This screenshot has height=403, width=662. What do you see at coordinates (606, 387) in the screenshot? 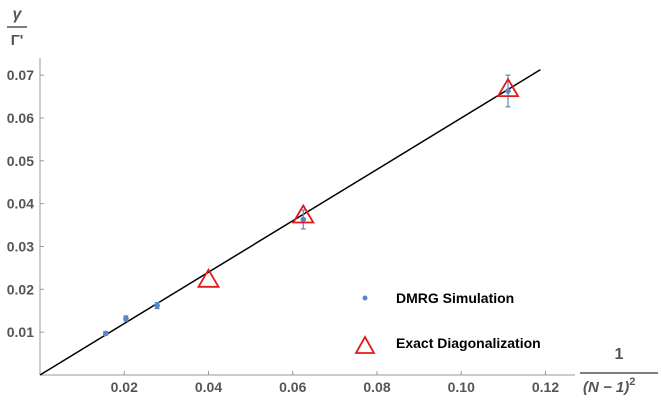
I see `x-label-denominator-base: (N − 1)` at bounding box center [606, 387].